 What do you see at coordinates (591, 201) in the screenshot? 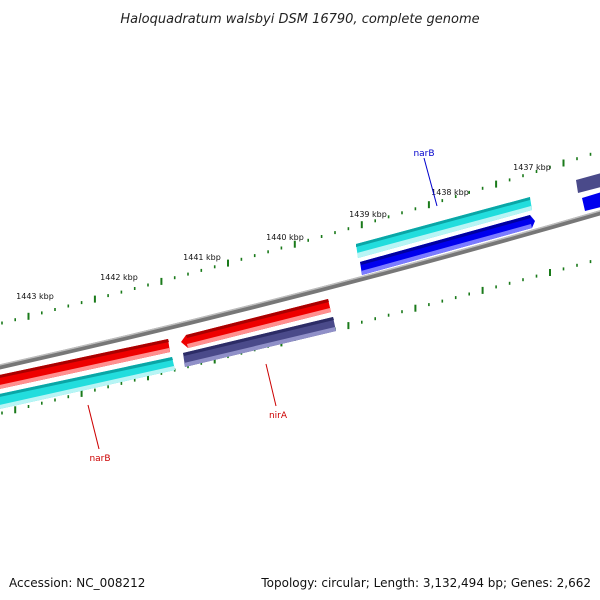
I see `feature-blue-right` at bounding box center [591, 201].